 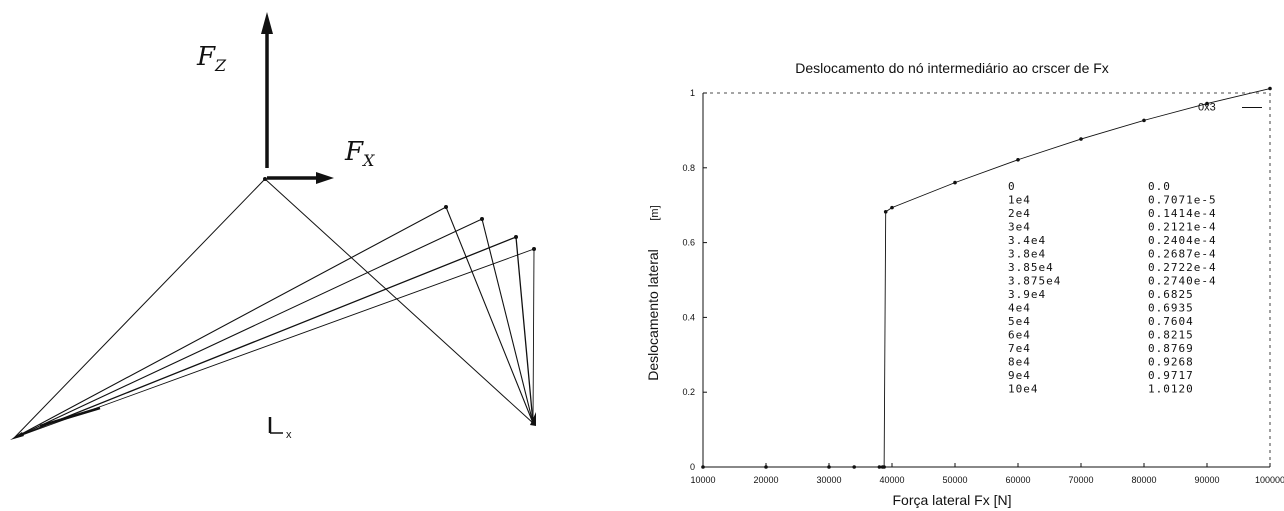 What do you see at coordinates (1171, 335) in the screenshot?
I see `table-displacement: 0.8215` at bounding box center [1171, 335].